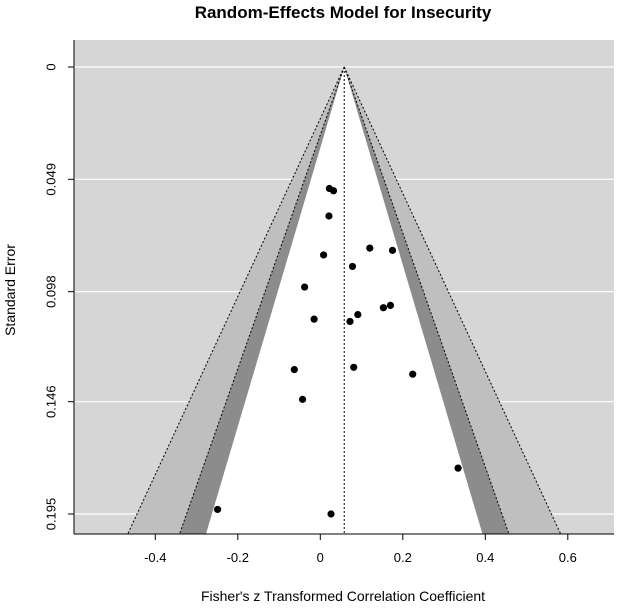  Describe the element at coordinates (10, 290) in the screenshot. I see `y-axis-label: Standard Error` at that location.